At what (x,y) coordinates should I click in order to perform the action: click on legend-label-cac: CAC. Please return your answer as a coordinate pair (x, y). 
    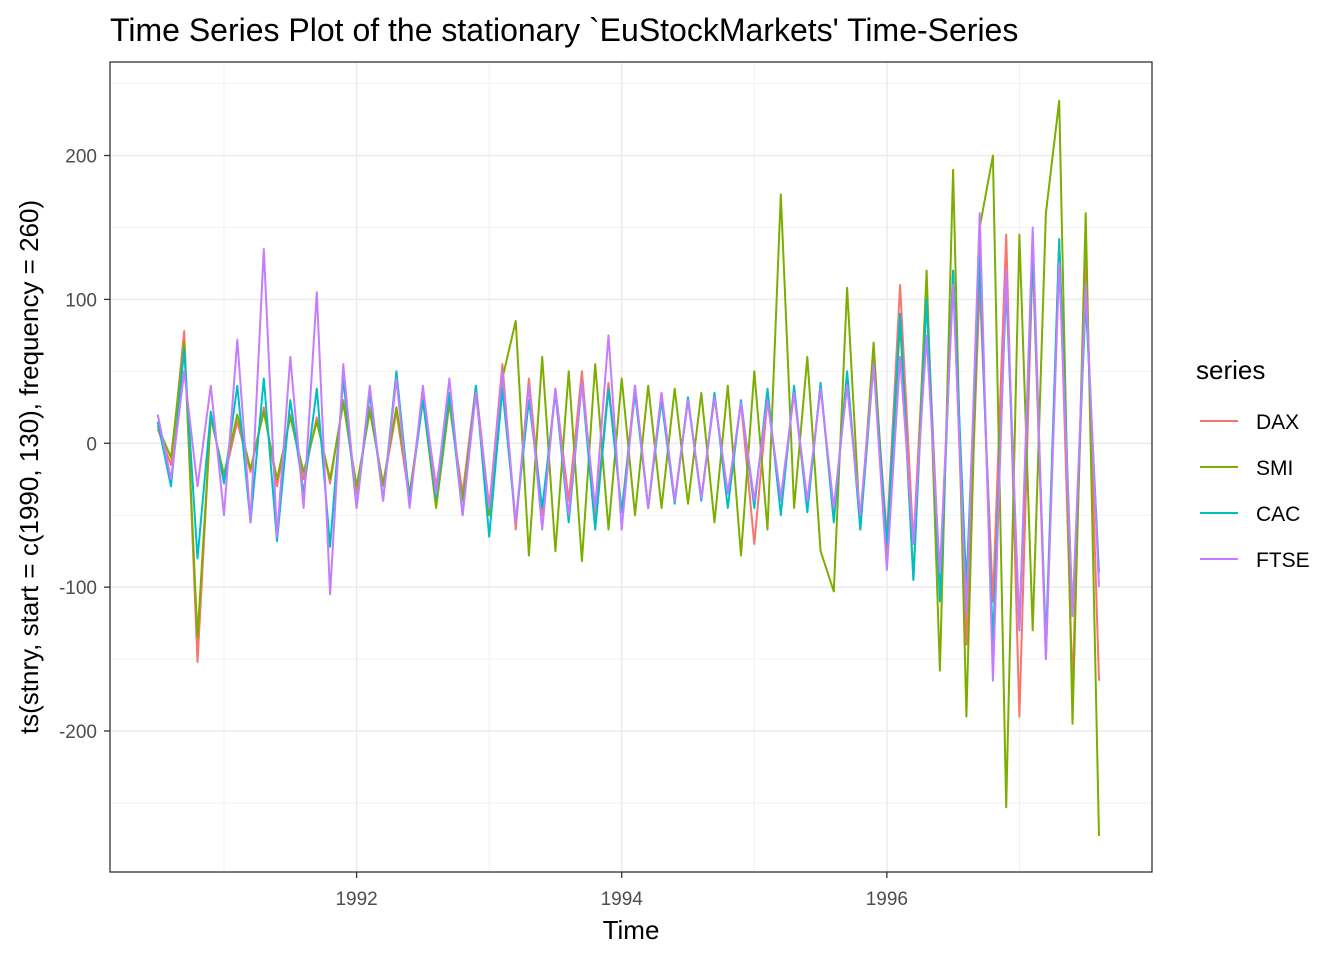
    Looking at the image, I should click on (1278, 514).